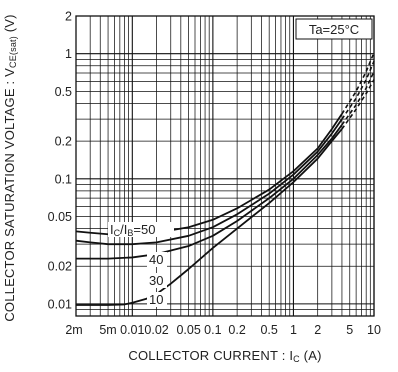 This screenshot has height=372, width=398. Describe the element at coordinates (156, 330) in the screenshot. I see `x-tick-label: 0.02` at that location.